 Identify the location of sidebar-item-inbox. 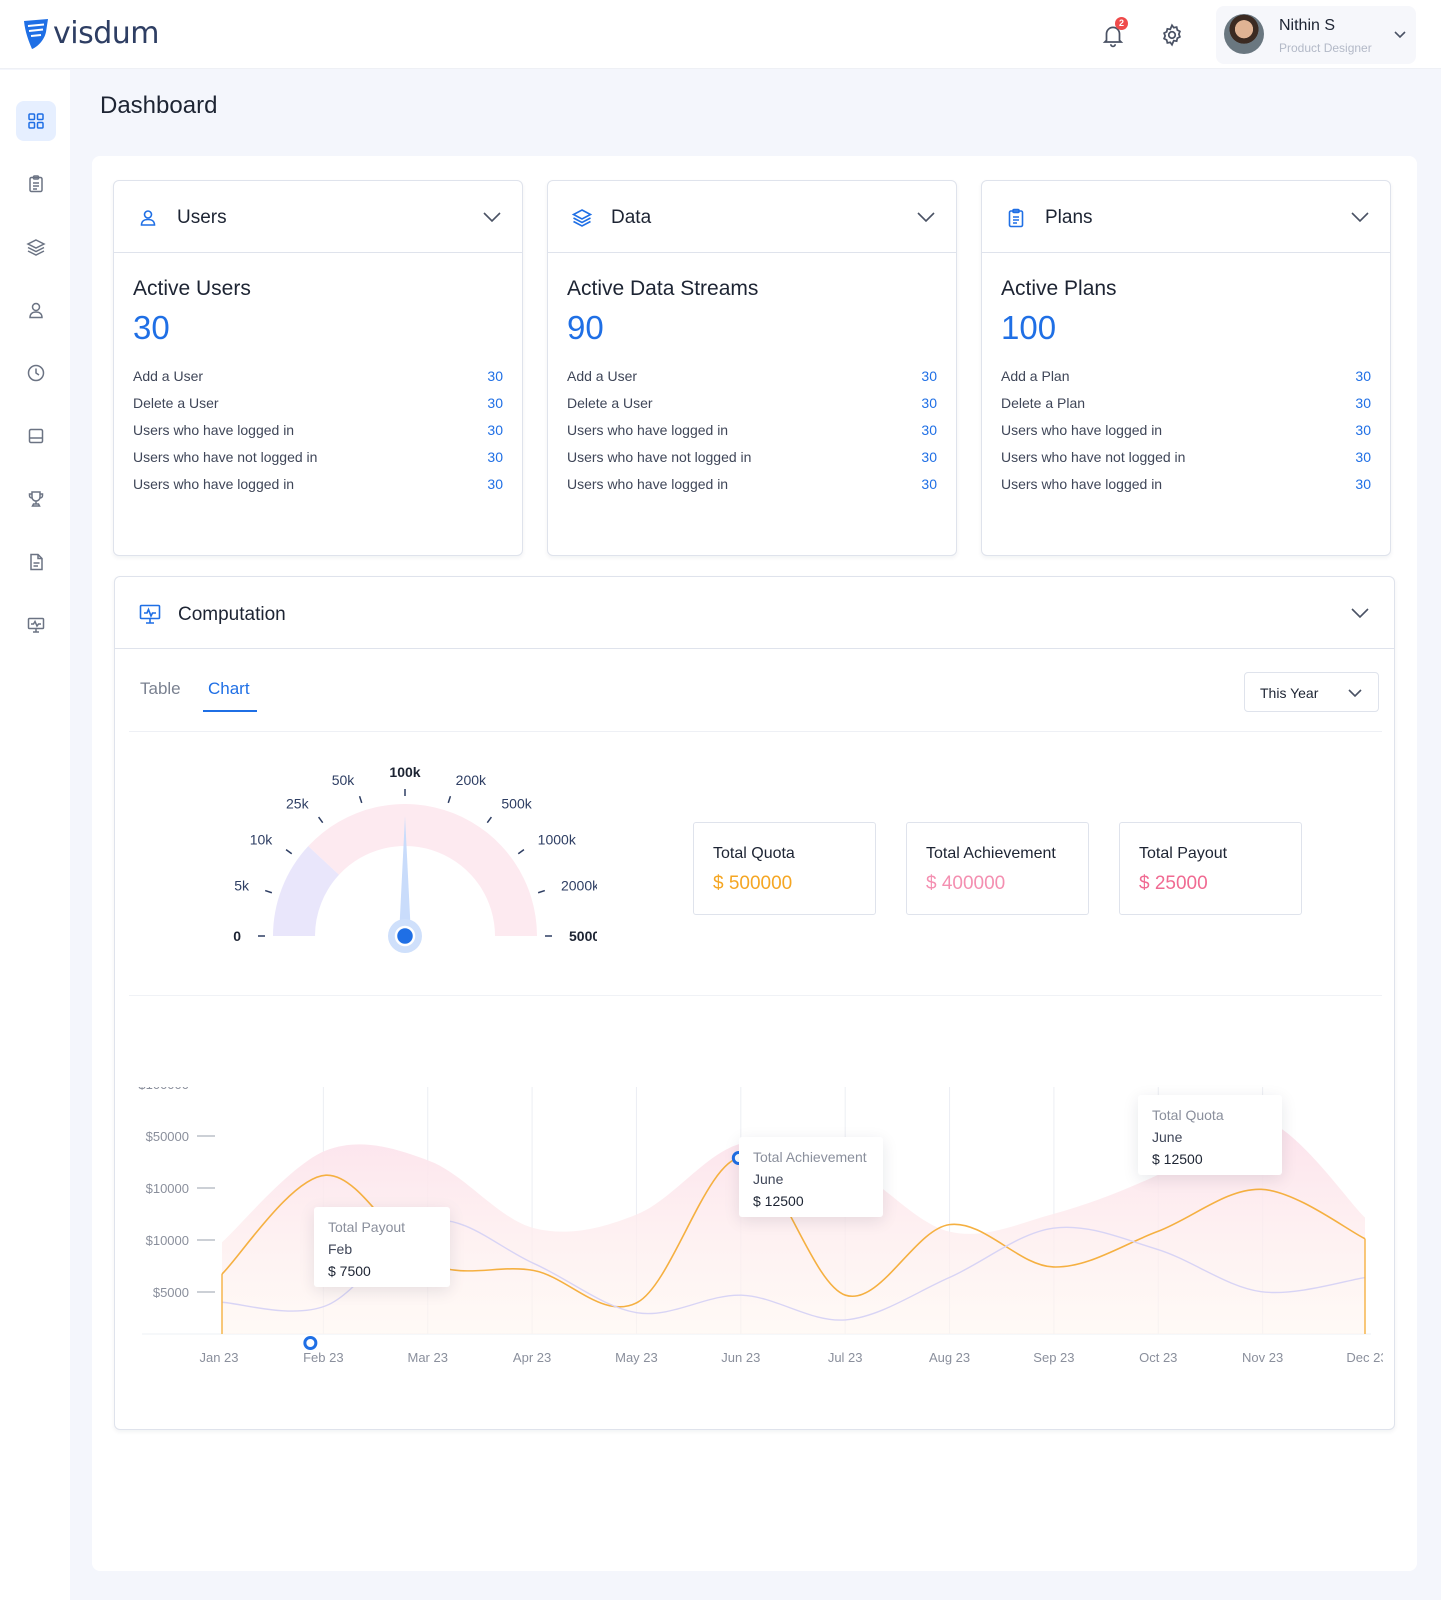
(36, 436).